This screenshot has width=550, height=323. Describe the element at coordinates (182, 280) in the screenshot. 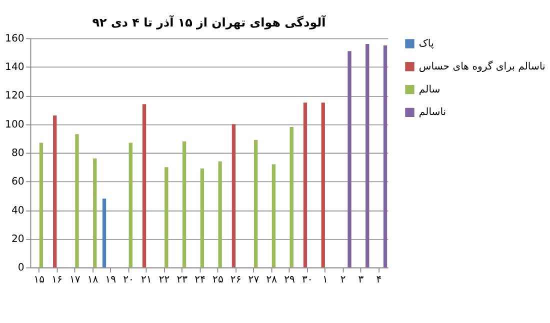

I see `x-tick-label: ۲۳` at that location.